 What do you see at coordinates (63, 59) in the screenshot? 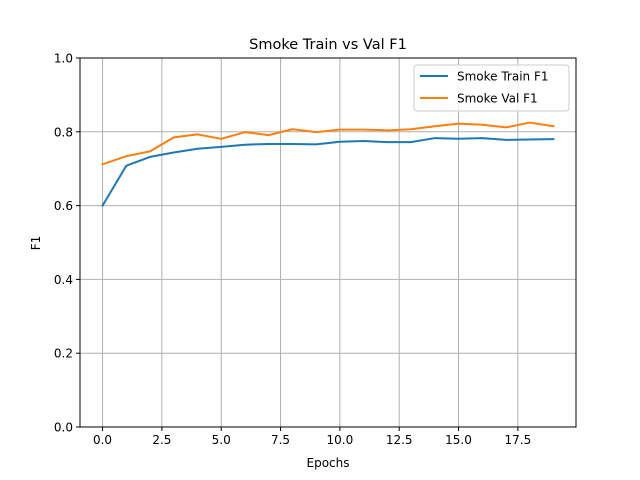
I see `y-tick-label: 1.0` at bounding box center [63, 59].